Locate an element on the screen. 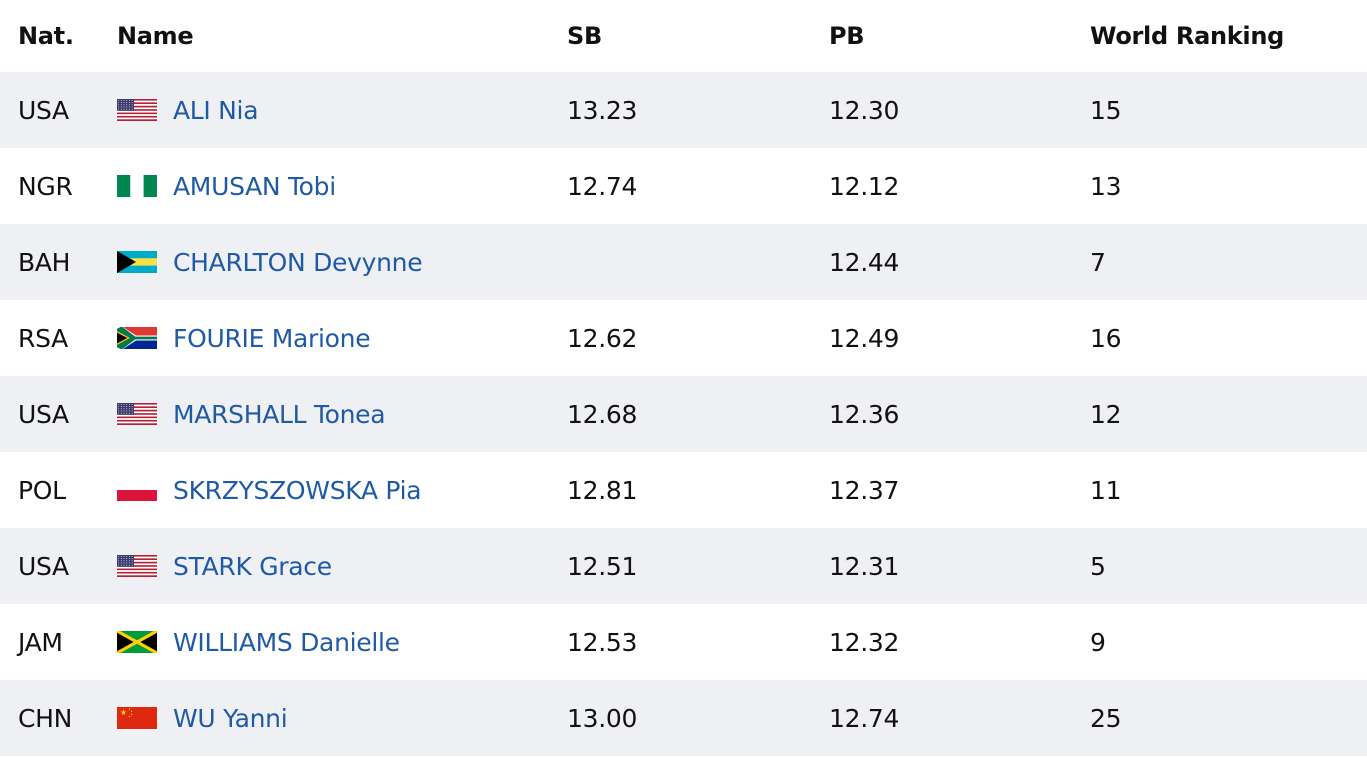 This screenshot has height=757, width=1367. athlete-name-link: ALI Nia is located at coordinates (216, 110).